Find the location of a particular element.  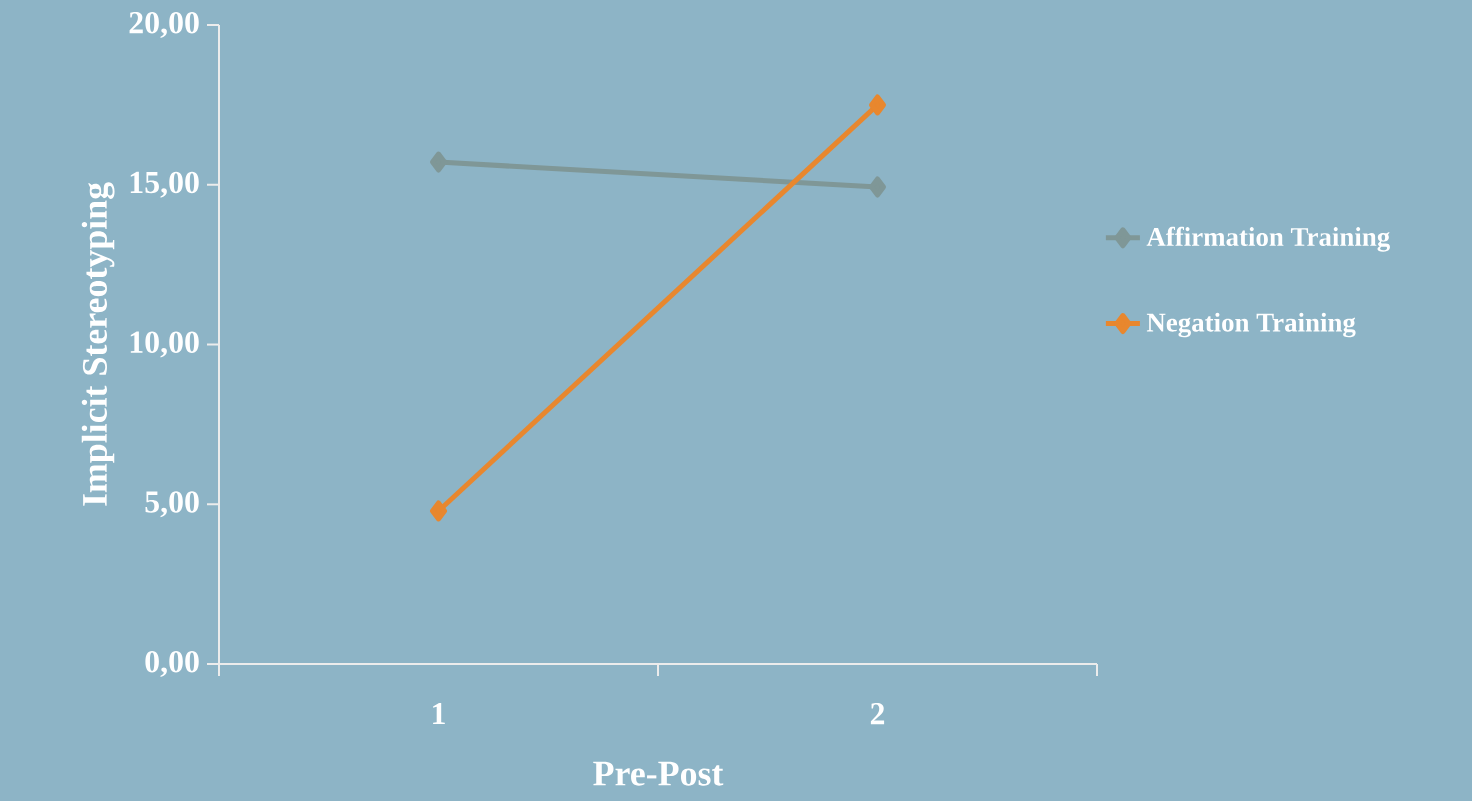

y-tick-label: 5,00 is located at coordinates (172, 504).